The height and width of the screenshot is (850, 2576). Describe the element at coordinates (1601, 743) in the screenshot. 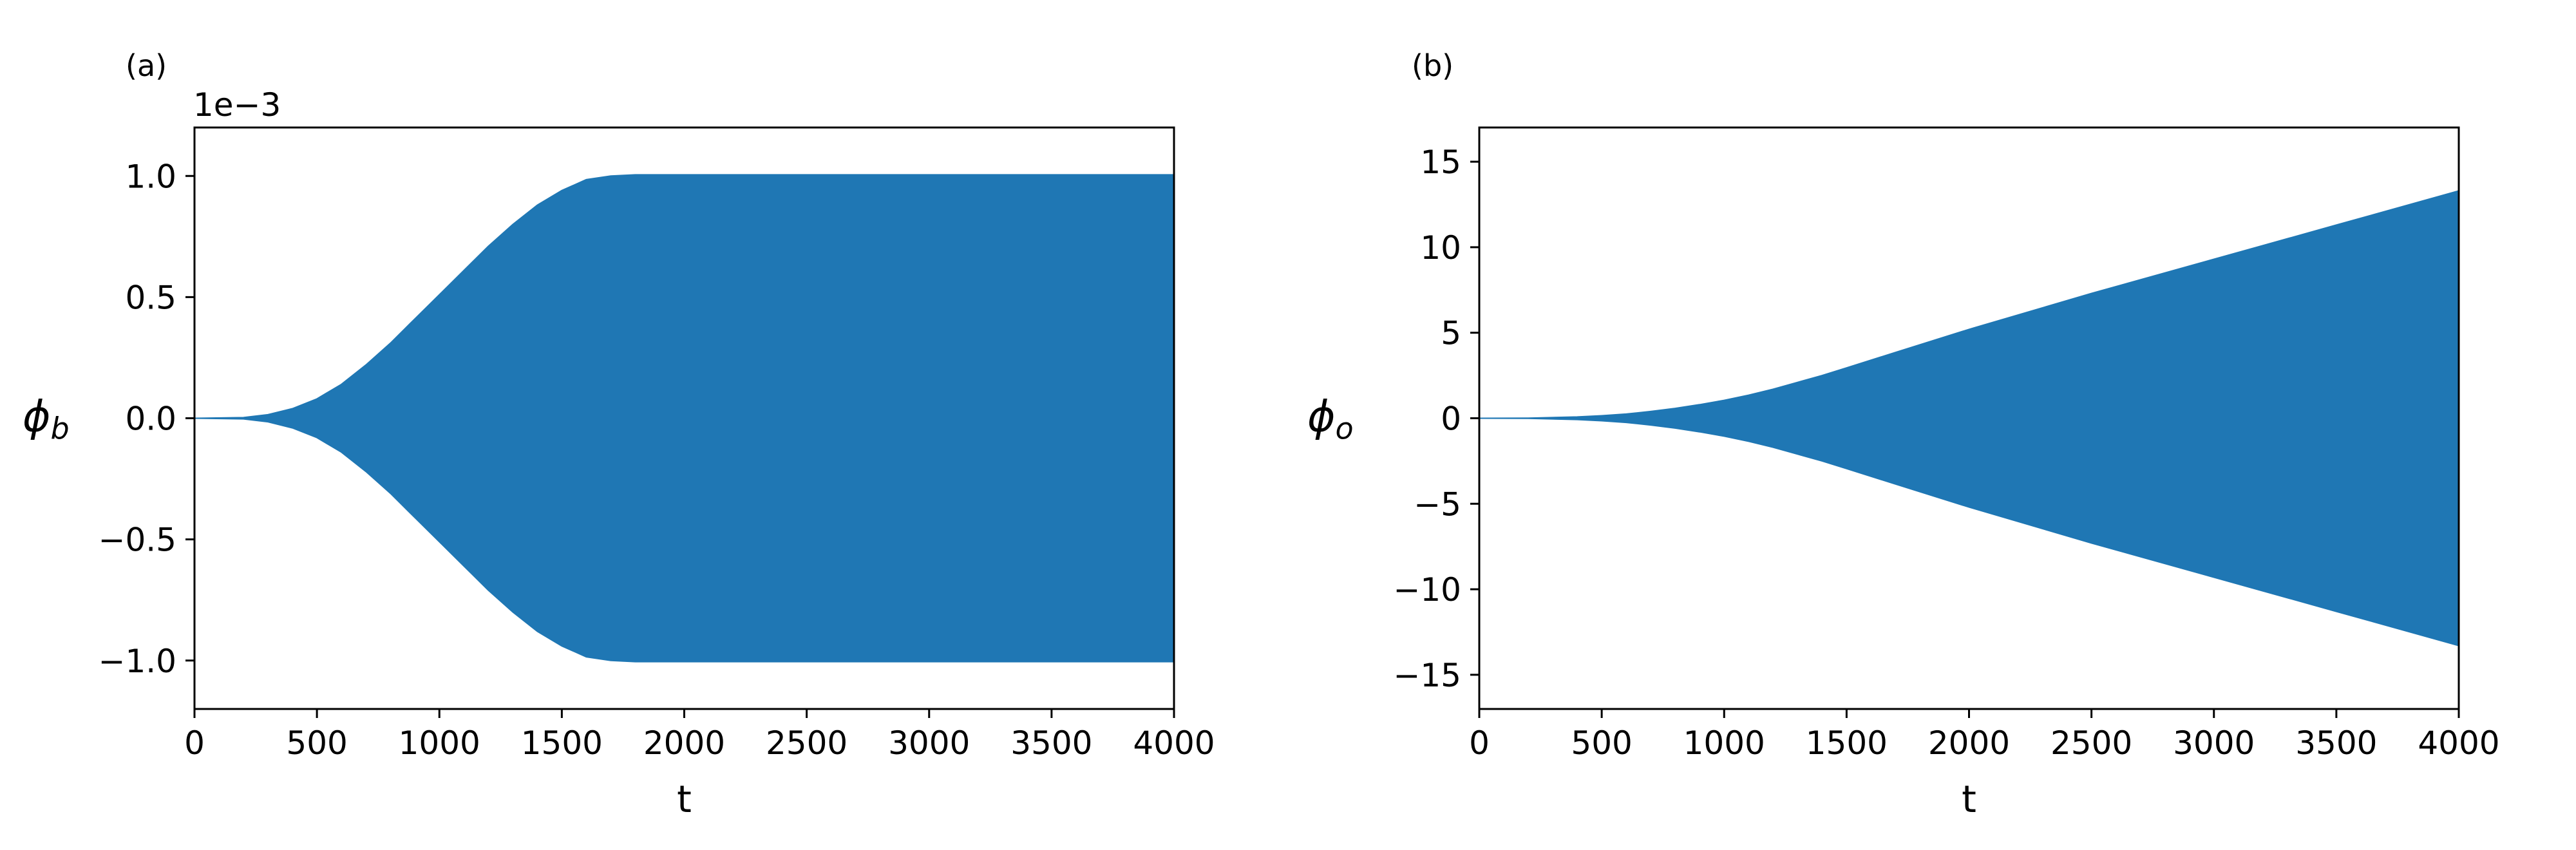

I see `panel-b-xtick-label: 500` at that location.